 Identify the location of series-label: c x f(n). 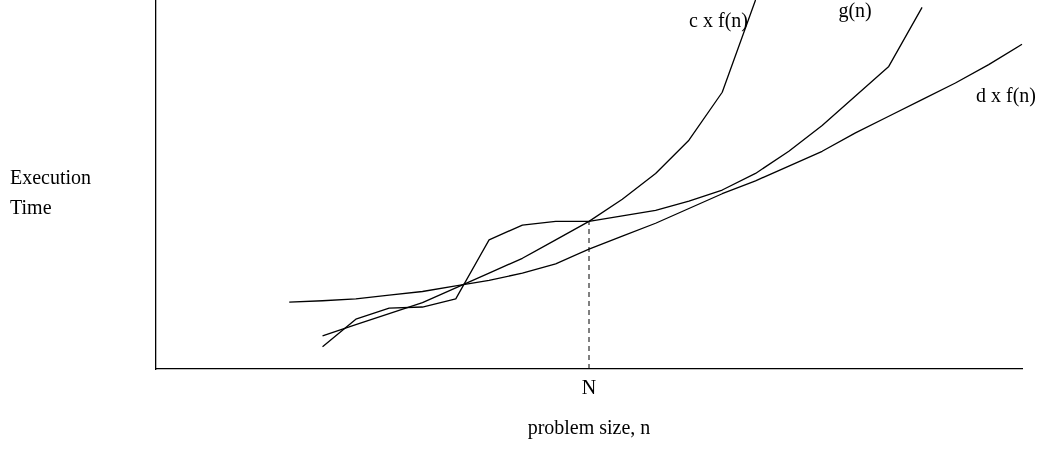
(718, 21).